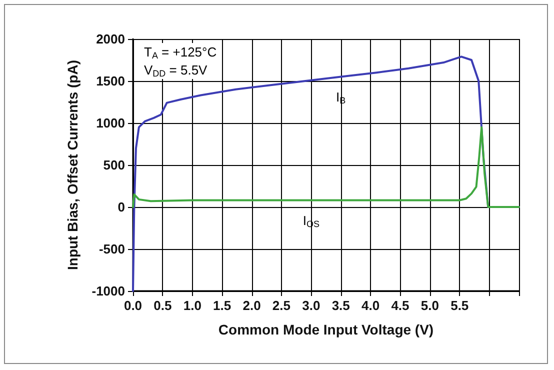 The width and height of the screenshot is (554, 370). I want to click on x-tick-label: 4.5, so click(400, 305).